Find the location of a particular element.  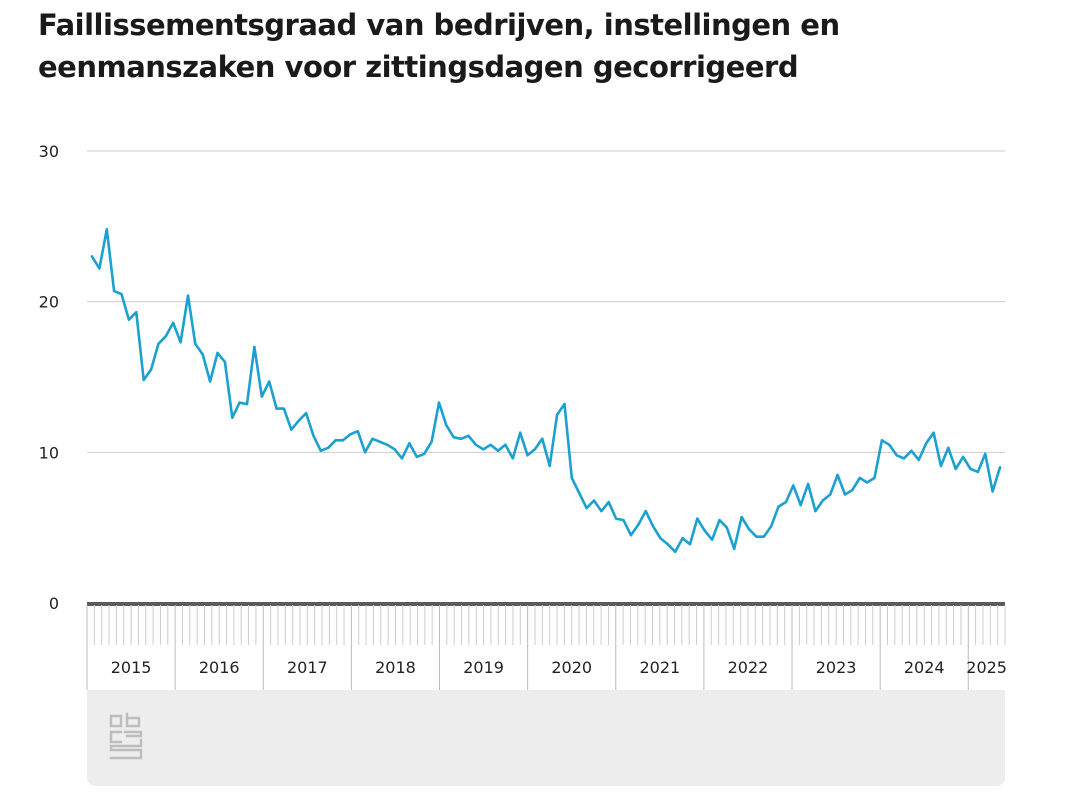

x-tick-label-2017: 2017 is located at coordinates (307, 667).